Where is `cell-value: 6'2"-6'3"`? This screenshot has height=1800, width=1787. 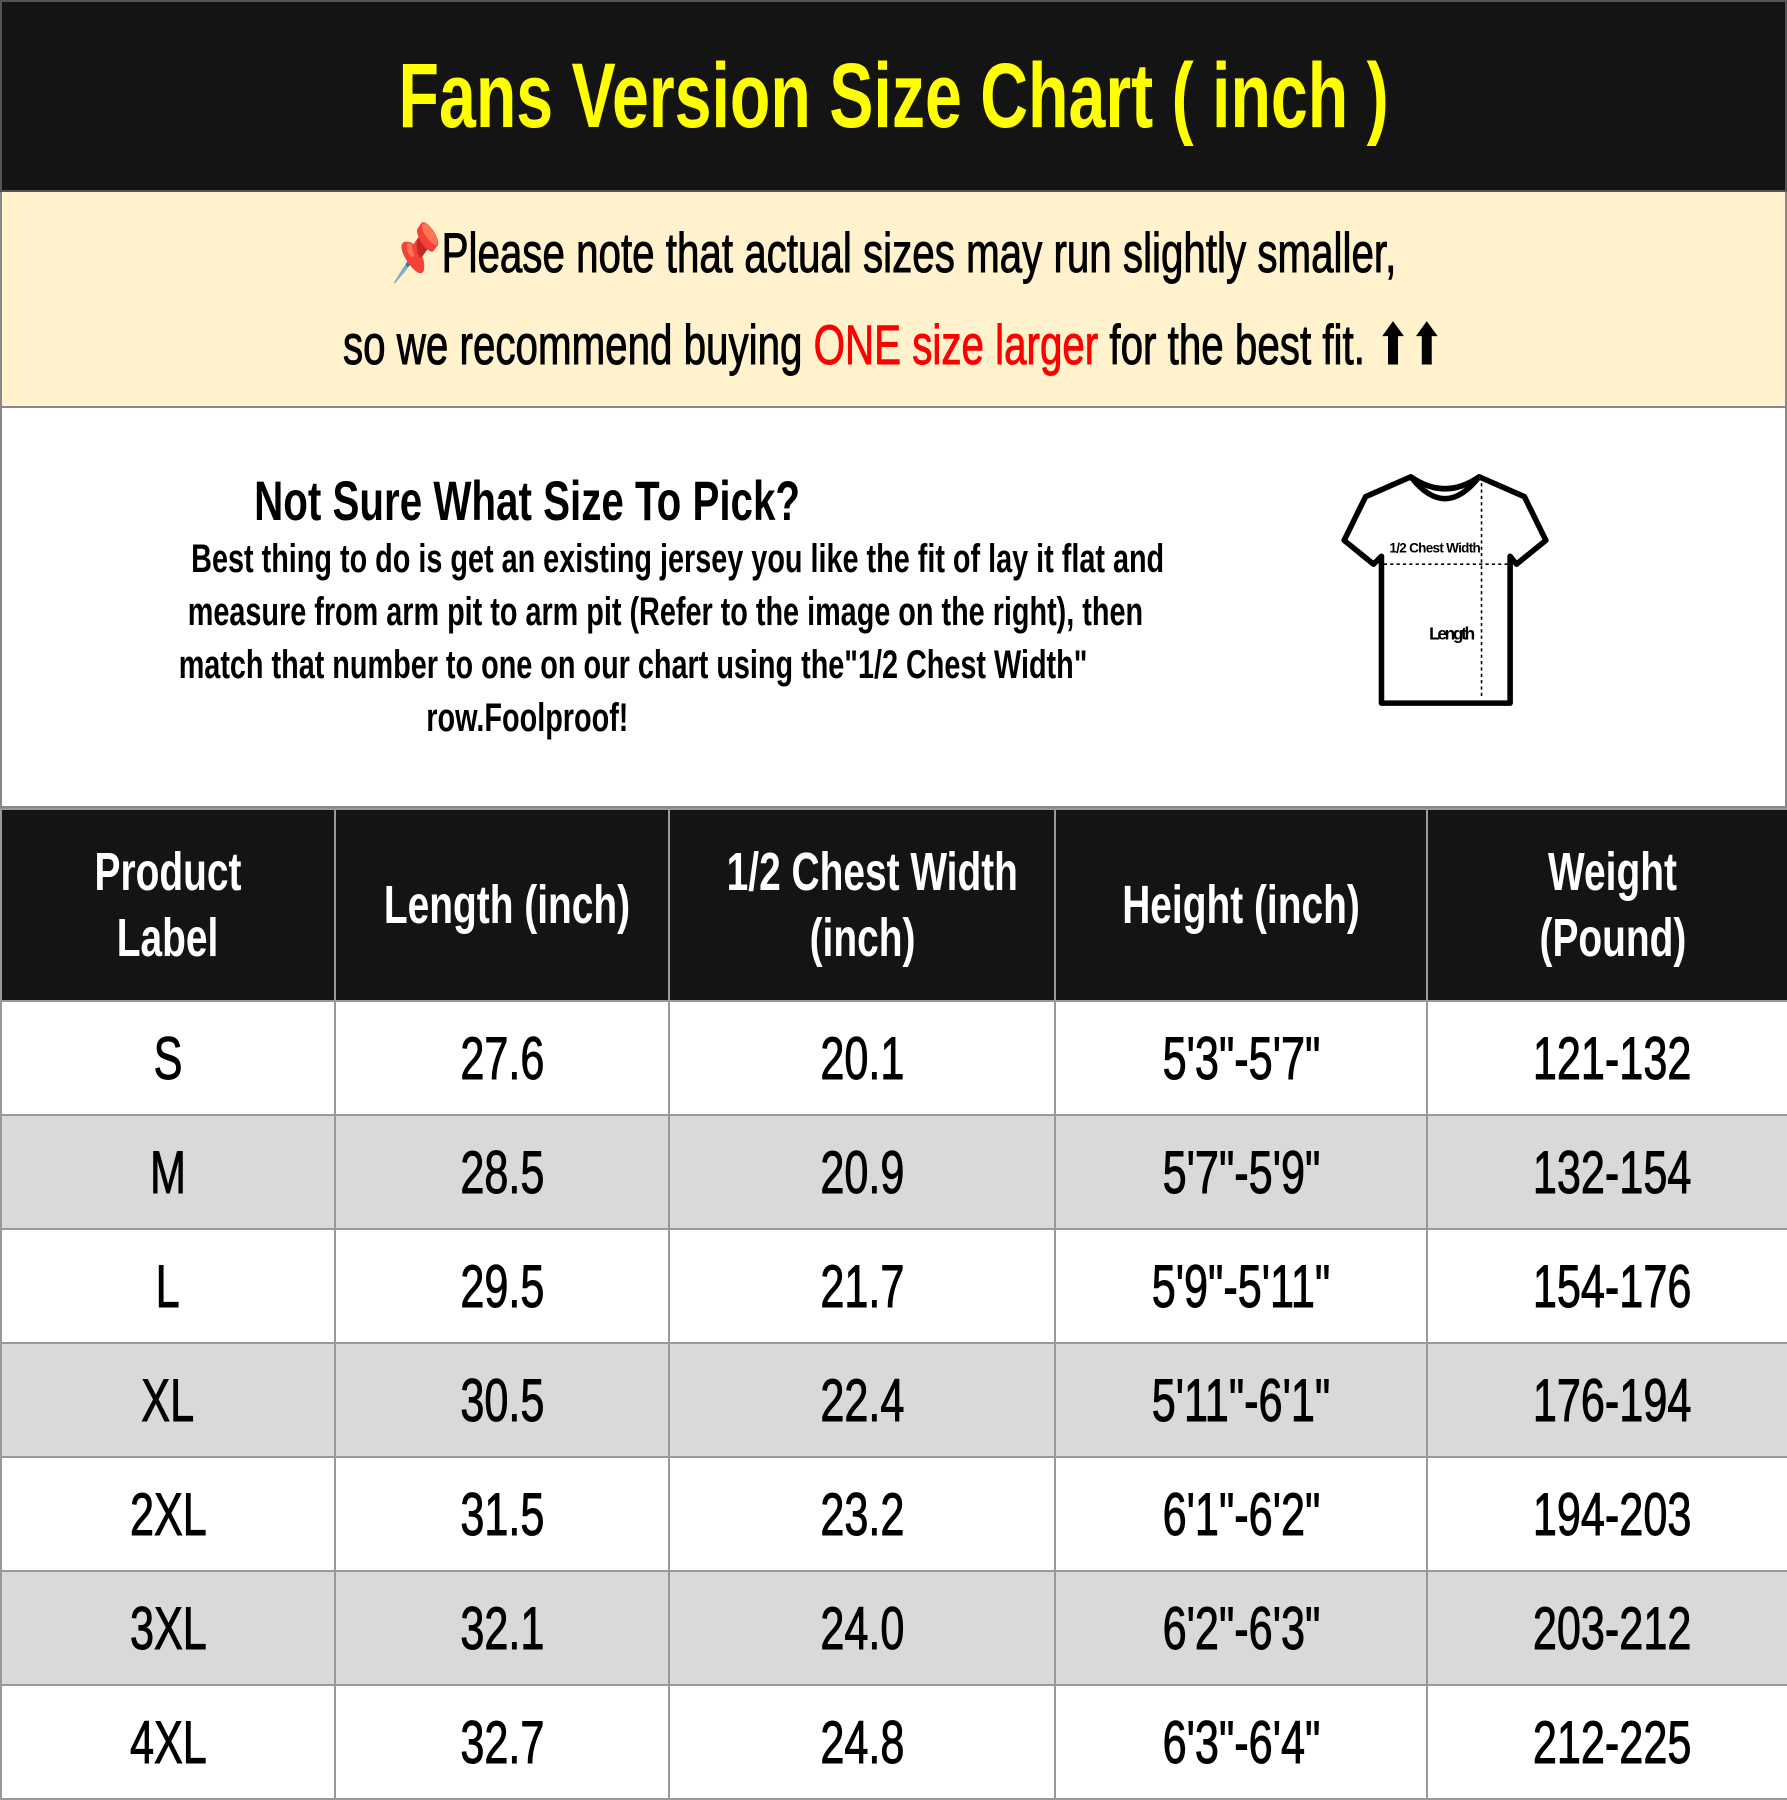 cell-value: 6'2"-6'3" is located at coordinates (1241, 1628).